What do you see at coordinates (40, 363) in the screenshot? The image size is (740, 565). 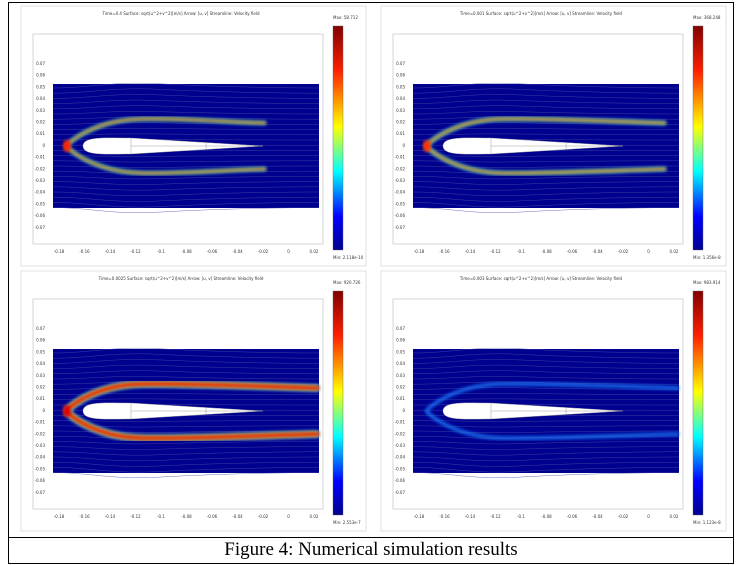 I see `y-tick-label: 0.04` at bounding box center [40, 363].